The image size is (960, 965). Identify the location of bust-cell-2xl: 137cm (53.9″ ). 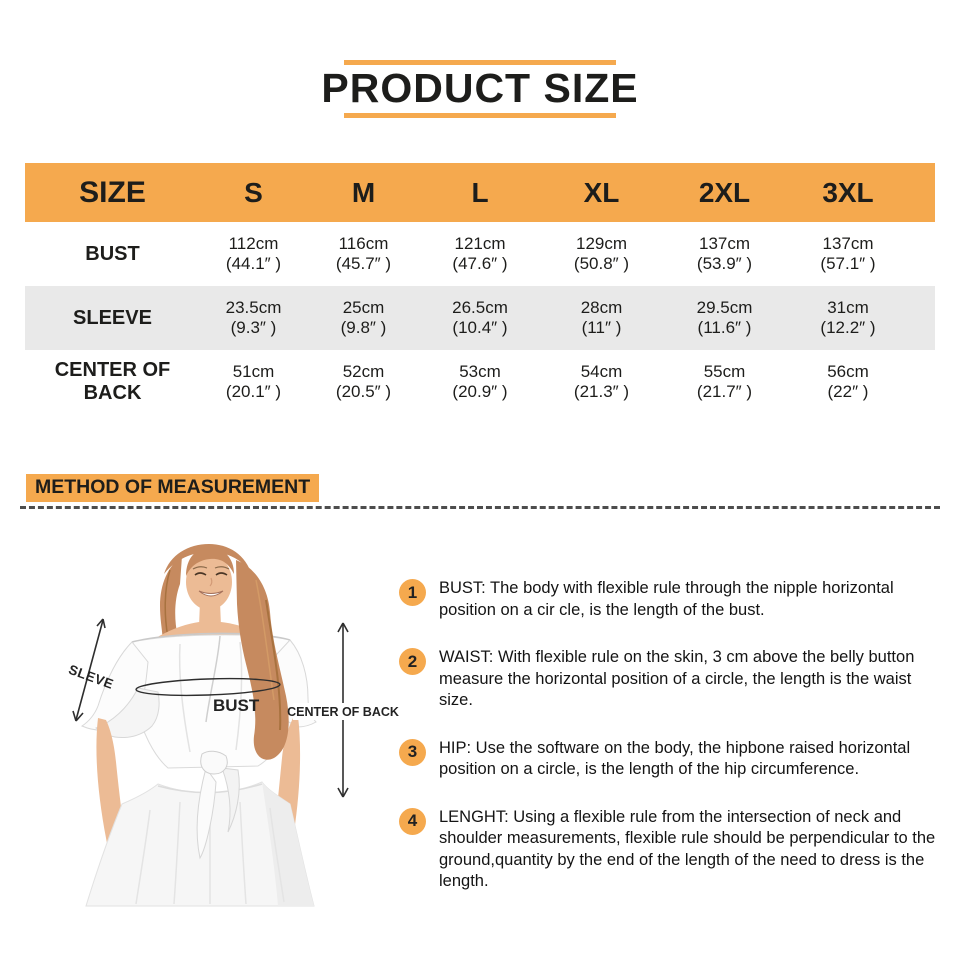
(724, 254).